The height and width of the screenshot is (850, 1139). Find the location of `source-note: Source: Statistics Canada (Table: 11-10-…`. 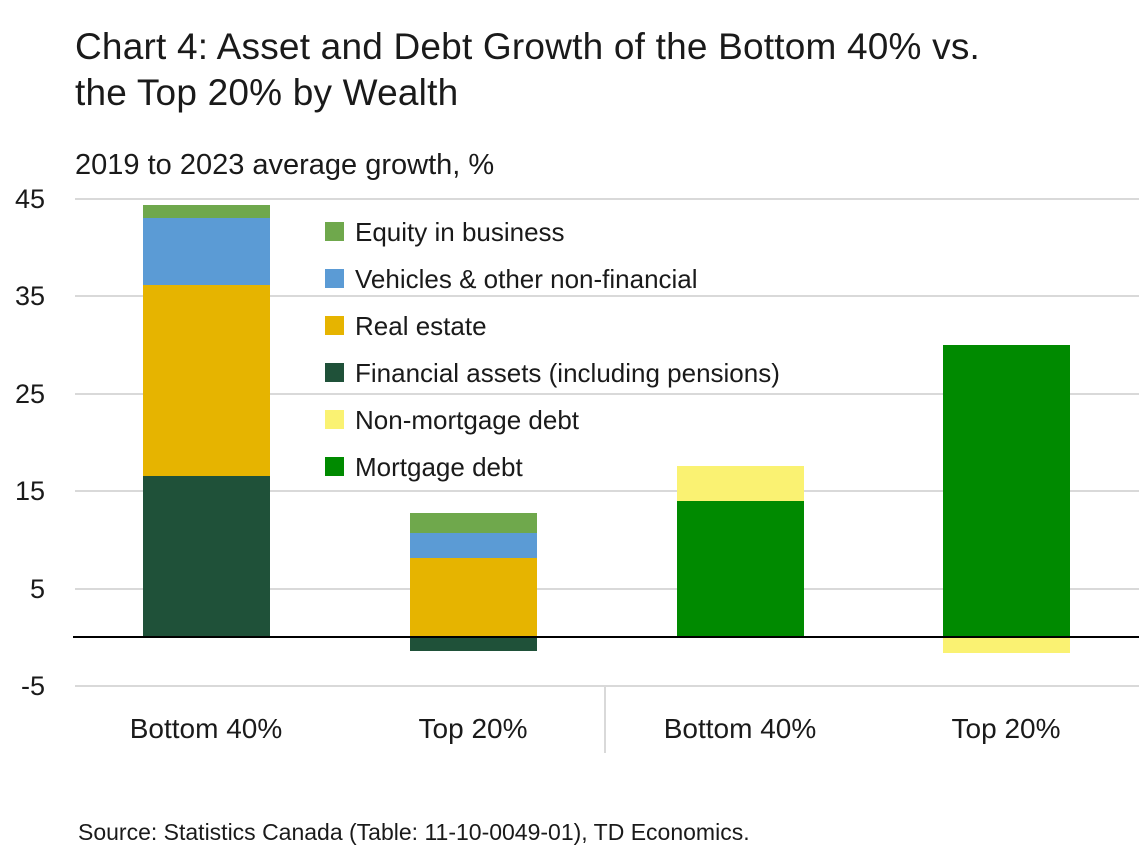

source-note: Source: Statistics Canada (Table: 11-10-… is located at coordinates (414, 832).